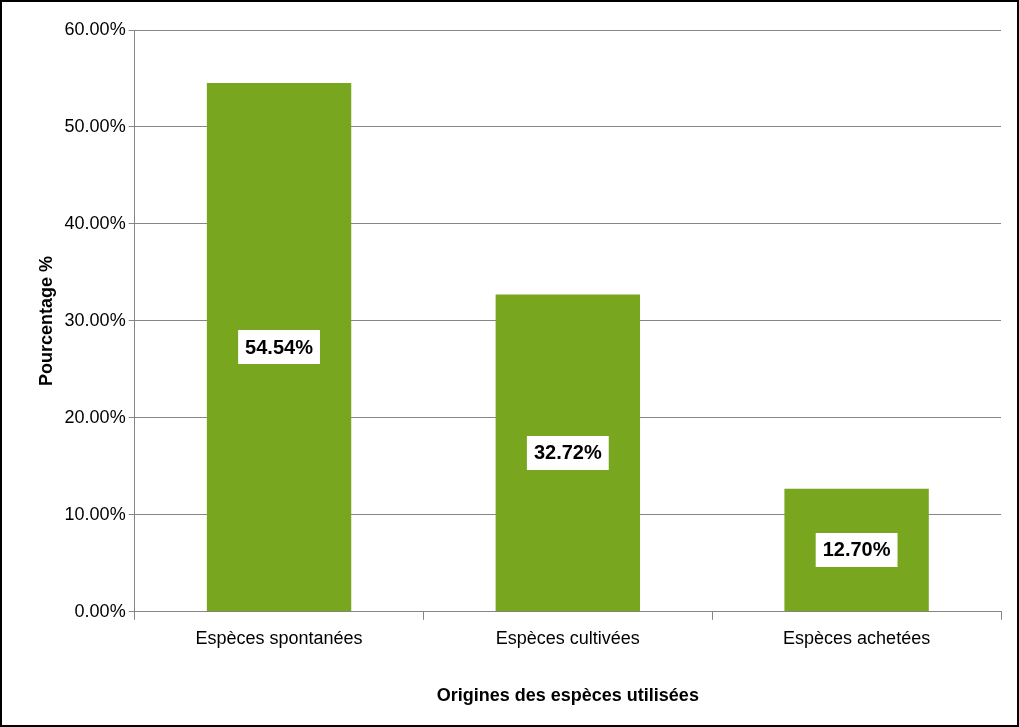 This screenshot has width=1019, height=727. What do you see at coordinates (95, 319) in the screenshot?
I see `y-tick-label: 30.00%` at bounding box center [95, 319].